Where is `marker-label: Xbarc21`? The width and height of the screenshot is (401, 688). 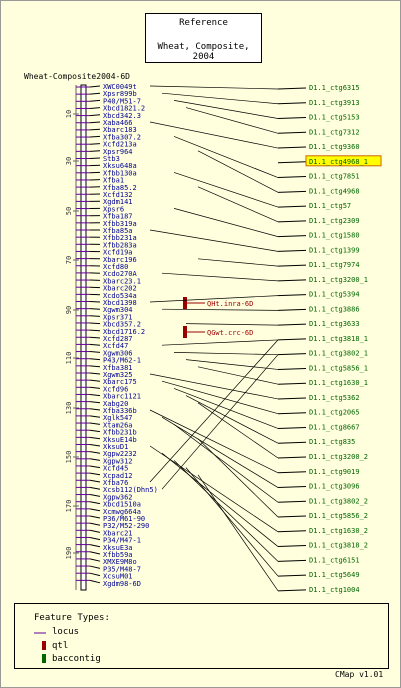
marker-label: Xbarc21 is located at coordinates (118, 533).